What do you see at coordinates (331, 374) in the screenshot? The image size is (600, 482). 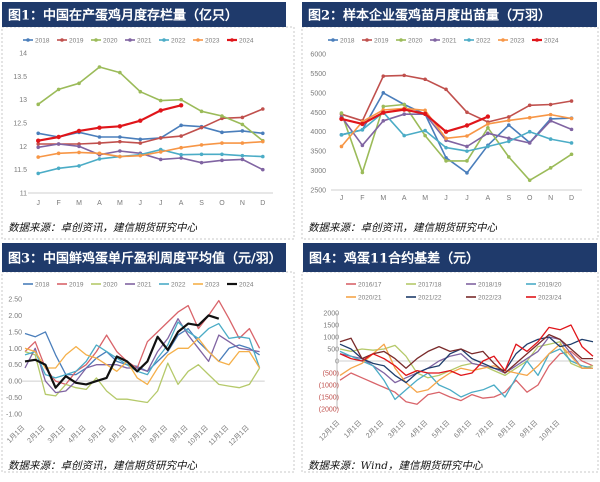 I see `y-tick-label: (500)` at bounding box center [331, 374].